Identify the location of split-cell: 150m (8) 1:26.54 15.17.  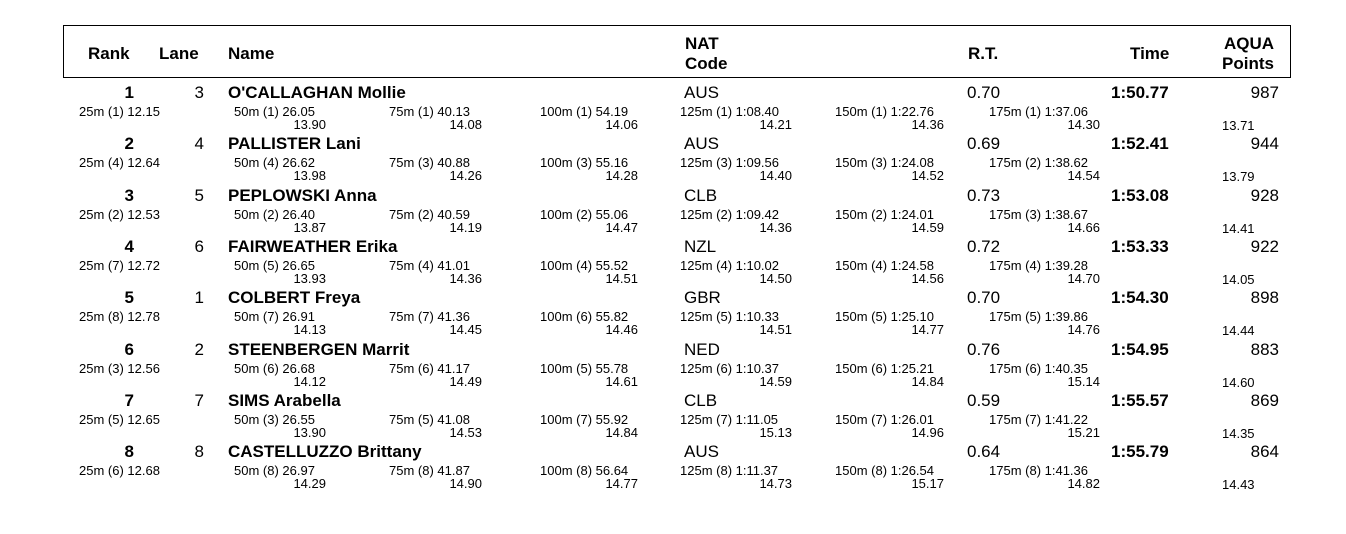
(889, 477).